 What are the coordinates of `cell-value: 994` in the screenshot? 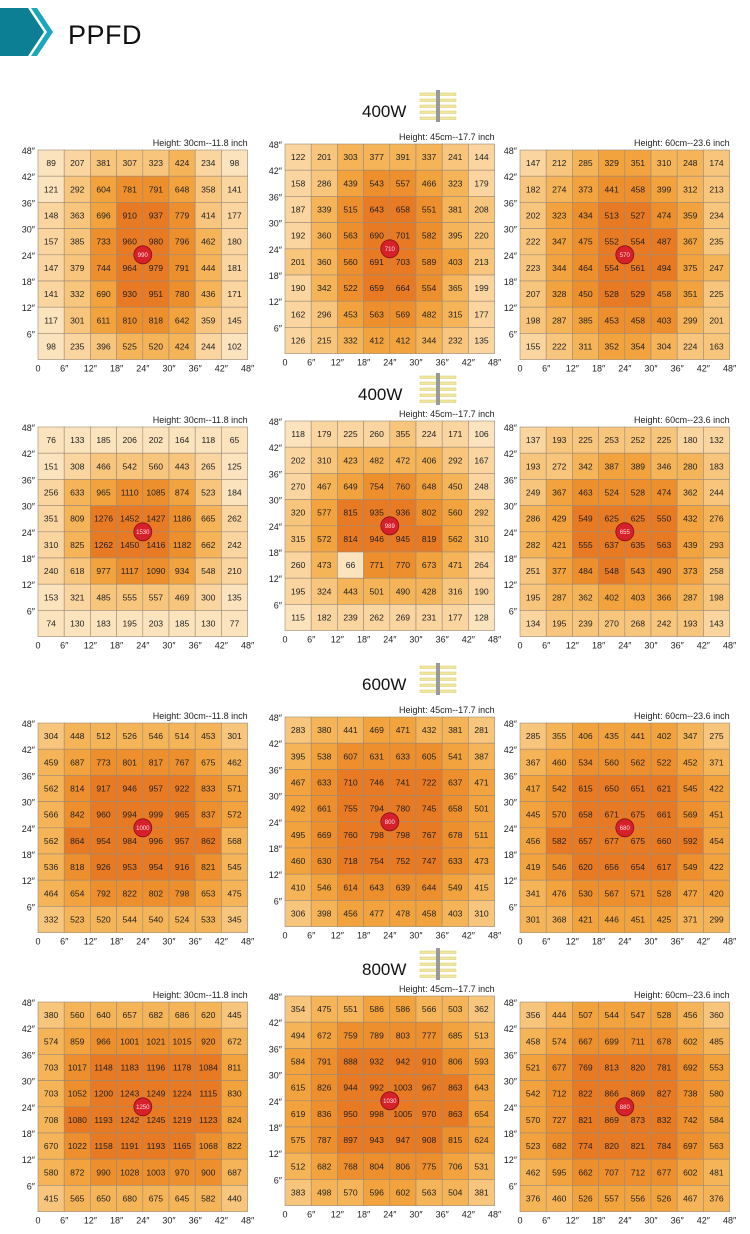 It's located at (130, 815).